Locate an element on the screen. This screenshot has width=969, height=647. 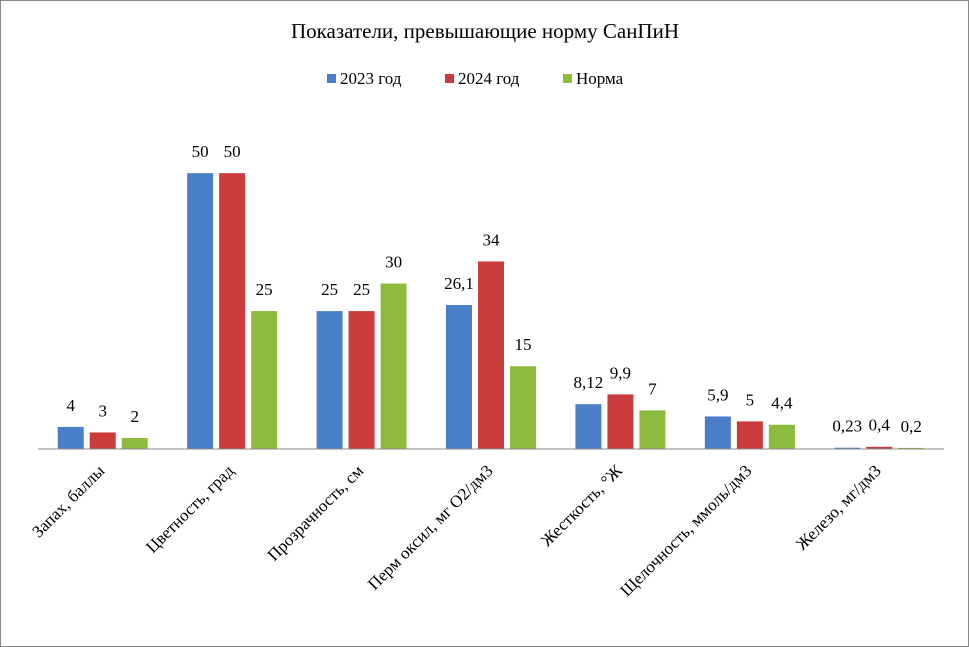
data-label: 30 is located at coordinates (393, 261).